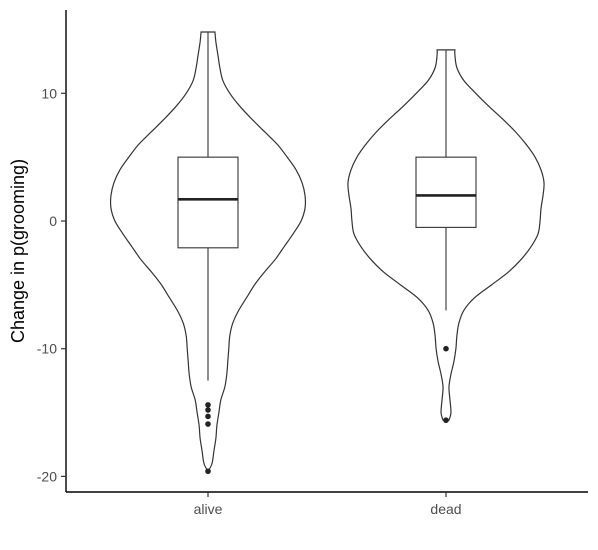  I want to click on box-alive, so click(208, 202).